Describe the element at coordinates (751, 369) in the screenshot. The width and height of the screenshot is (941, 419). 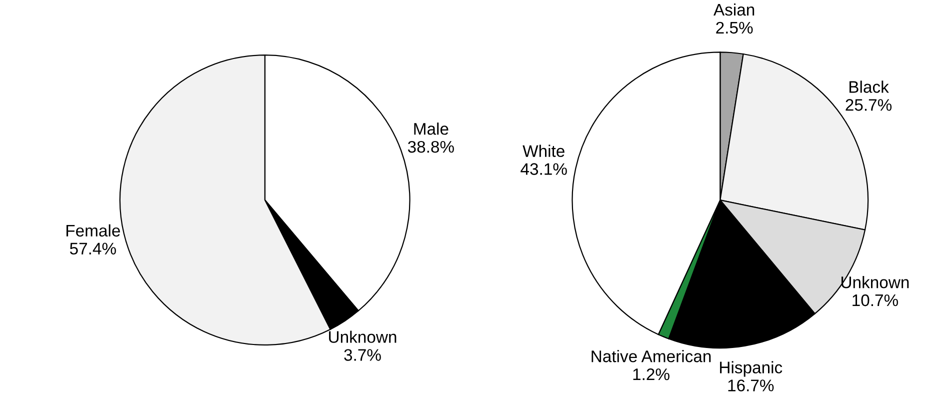
I see `slice-label: Hispanic` at that location.